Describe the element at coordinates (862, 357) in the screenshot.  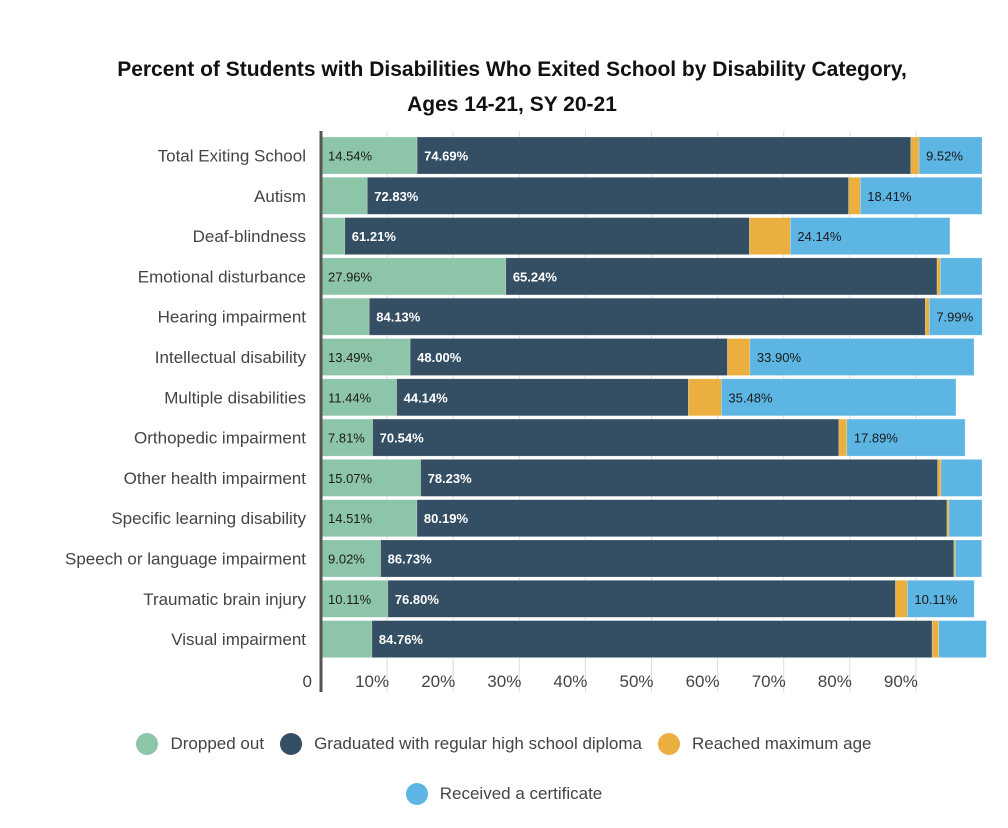
I see `bar-segment-received-a-certificate-intellectual-disability` at that location.